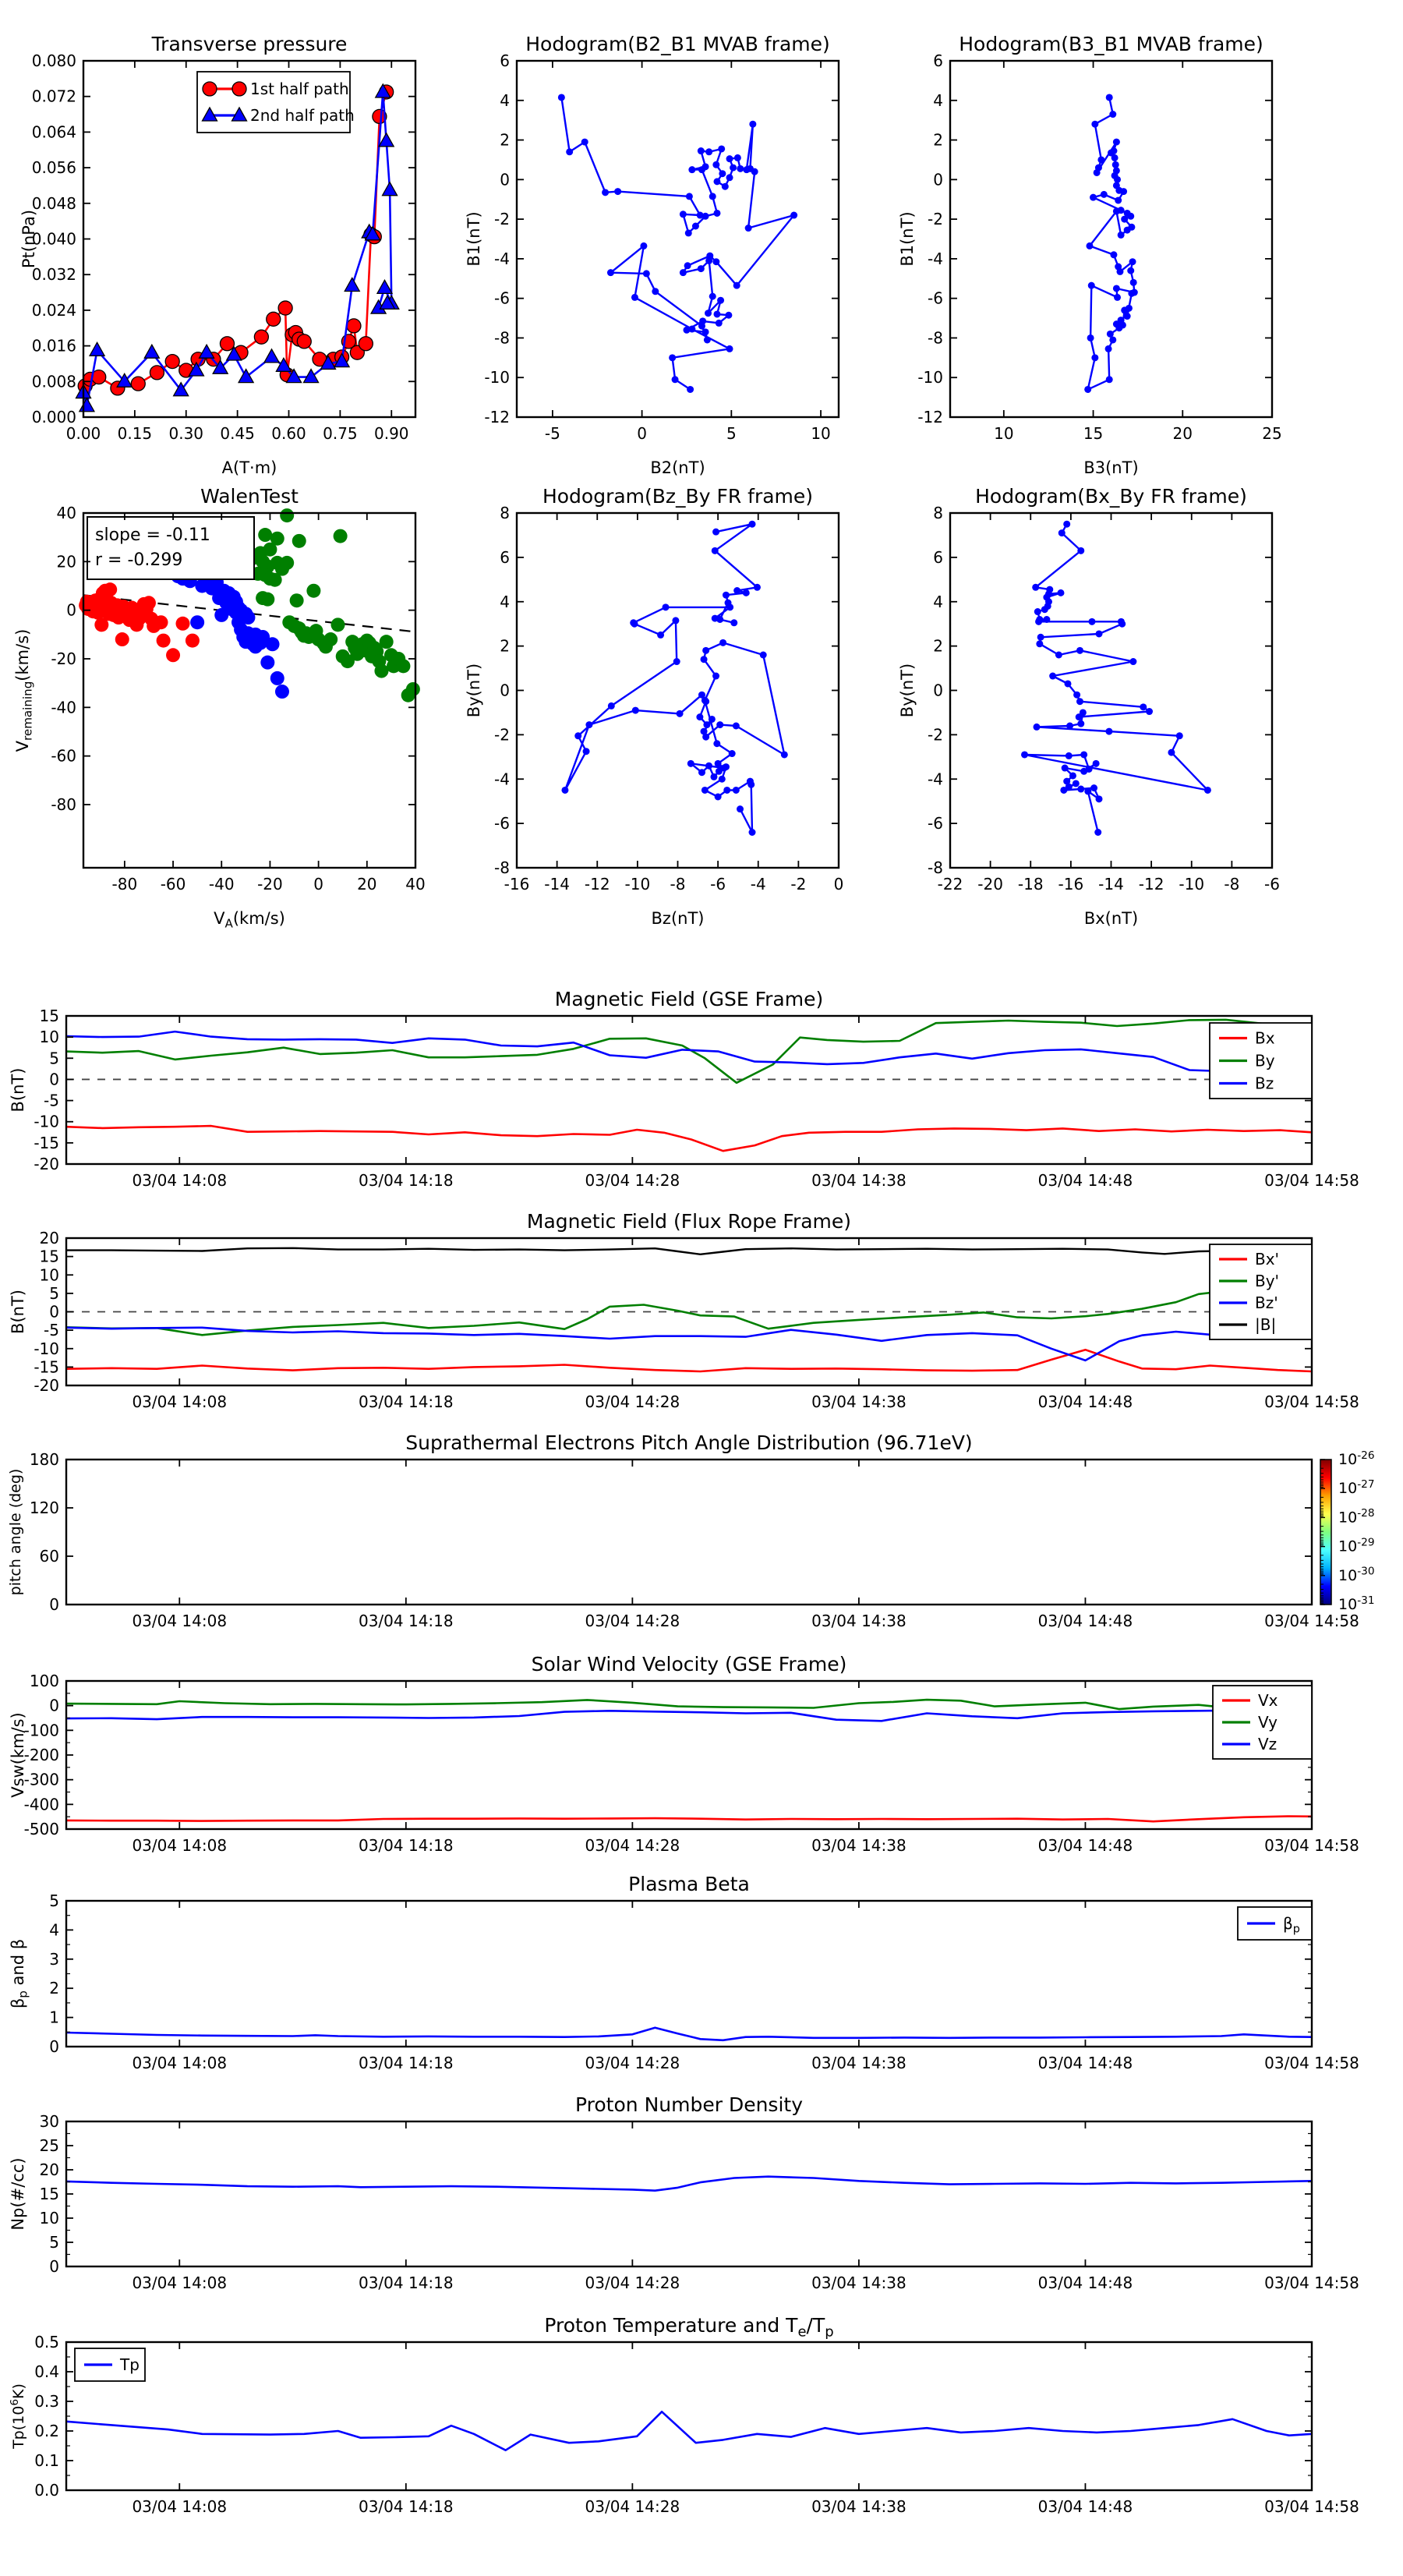 The image size is (1403, 2576). Describe the element at coordinates (54, 60) in the screenshot. I see `y-tick-label: 0.080` at that location.